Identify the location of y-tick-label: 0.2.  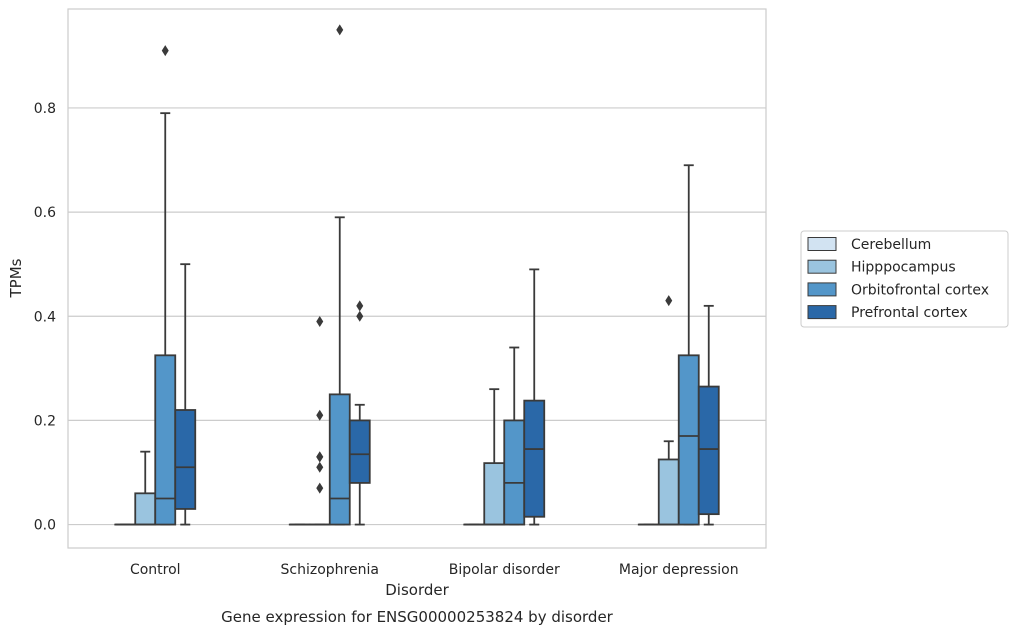
(45, 421).